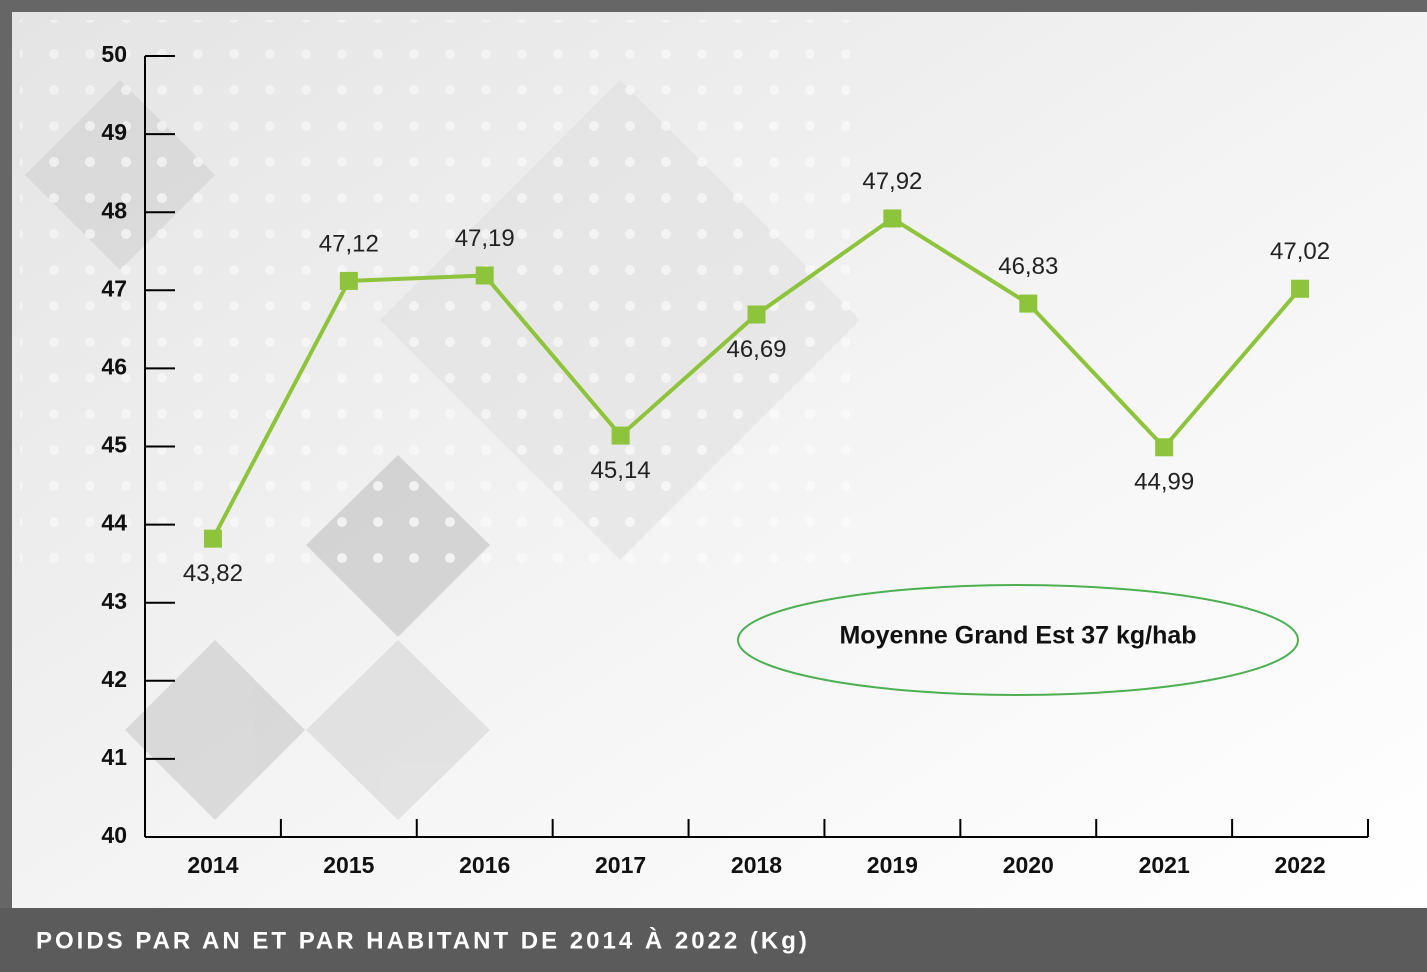  What do you see at coordinates (620, 865) in the screenshot?
I see `x-tick-label: 2017` at bounding box center [620, 865].